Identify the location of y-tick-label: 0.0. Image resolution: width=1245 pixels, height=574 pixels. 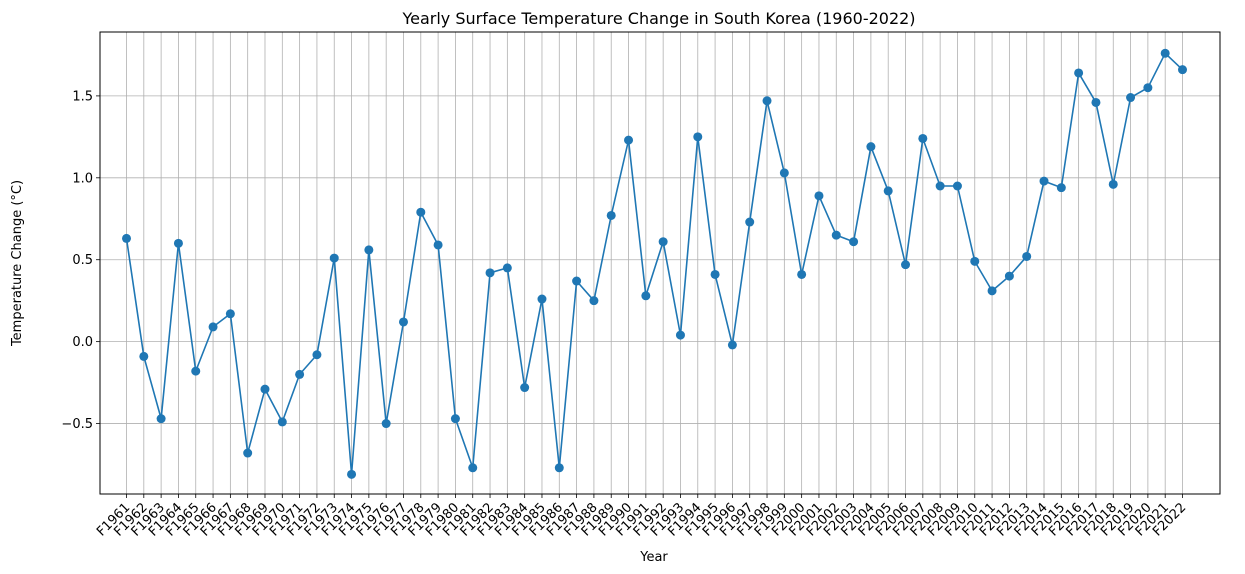
(82, 342).